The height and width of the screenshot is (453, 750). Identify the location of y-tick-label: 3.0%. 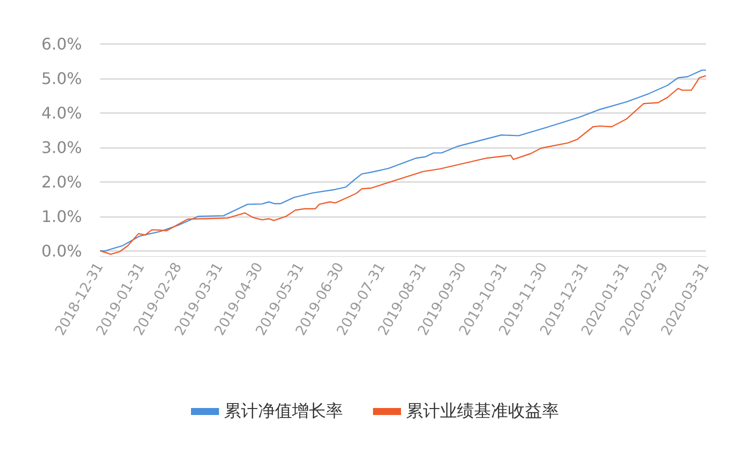
(61, 147).